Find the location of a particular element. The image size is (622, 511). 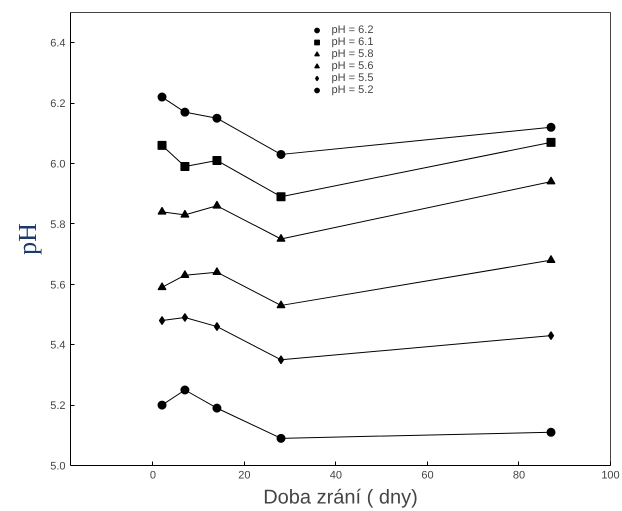

legend-label: pH = 5.2 is located at coordinates (353, 90).